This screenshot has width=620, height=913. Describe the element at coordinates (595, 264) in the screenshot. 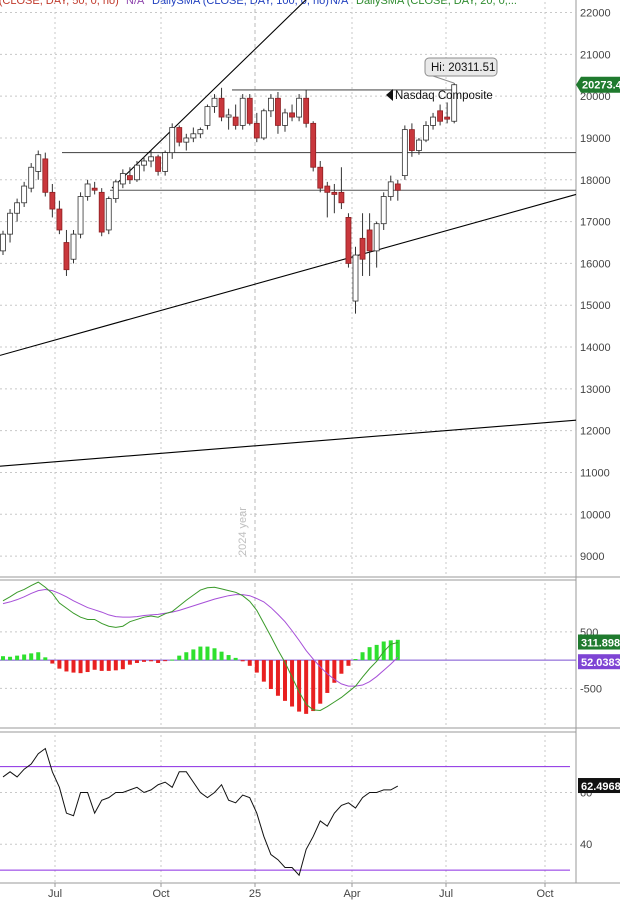

I see `y-tick-label: 16000` at that location.